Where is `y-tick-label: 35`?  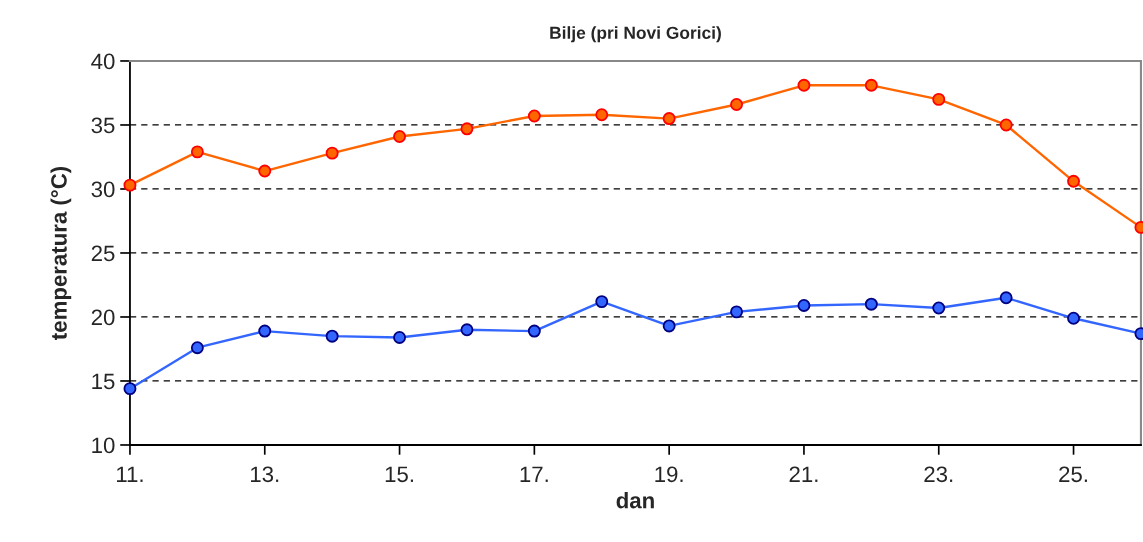
y-tick-label: 35 is located at coordinates (103, 125).